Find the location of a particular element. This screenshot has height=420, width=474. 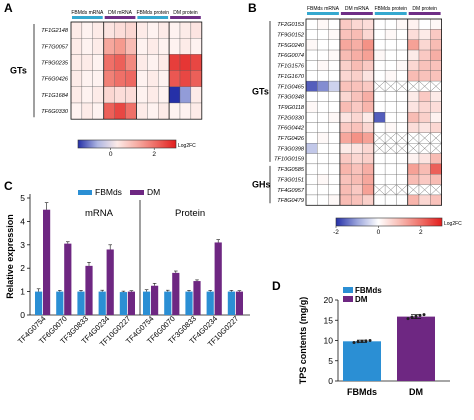

row-label: TF3G0585 is located at coordinates (291, 170).